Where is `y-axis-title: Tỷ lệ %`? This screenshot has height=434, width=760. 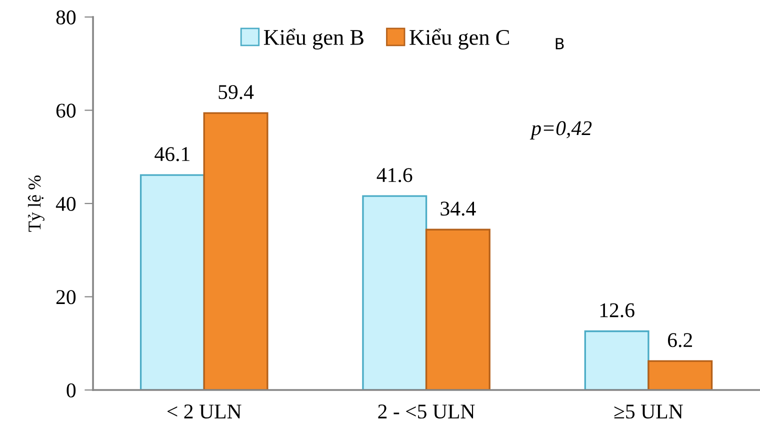 y-axis-title: Tỷ lệ % is located at coordinates (36, 204).